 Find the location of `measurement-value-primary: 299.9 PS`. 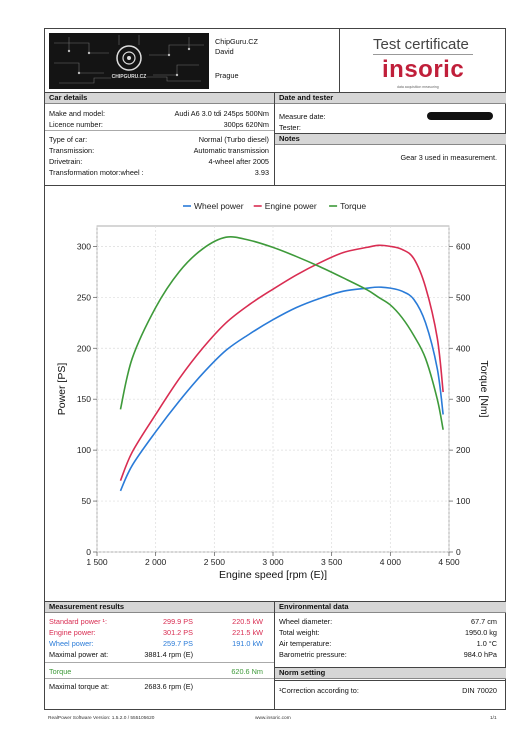

measurement-value-primary: 299.9 PS is located at coordinates (177, 621).